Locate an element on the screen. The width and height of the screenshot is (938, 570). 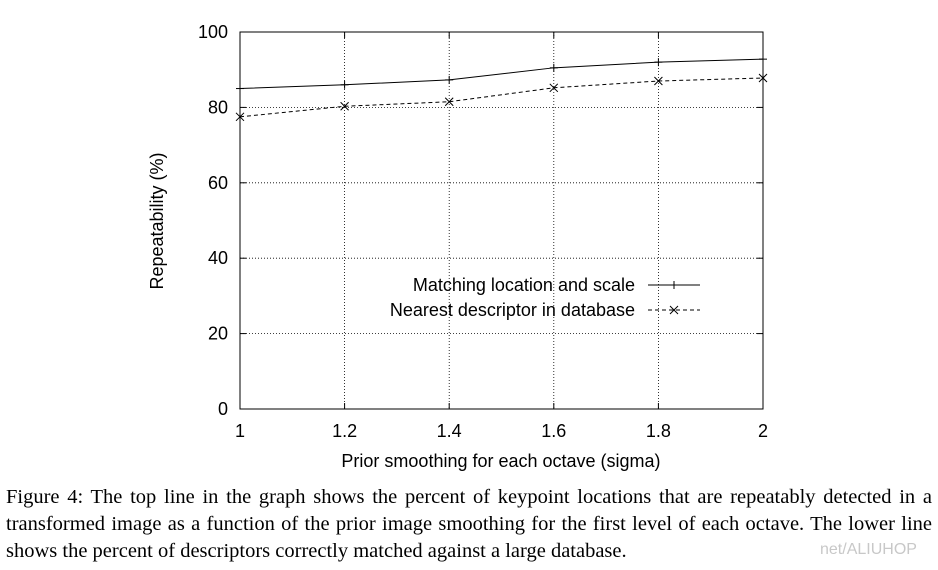
y-tick-label: 100 is located at coordinates (213, 32).